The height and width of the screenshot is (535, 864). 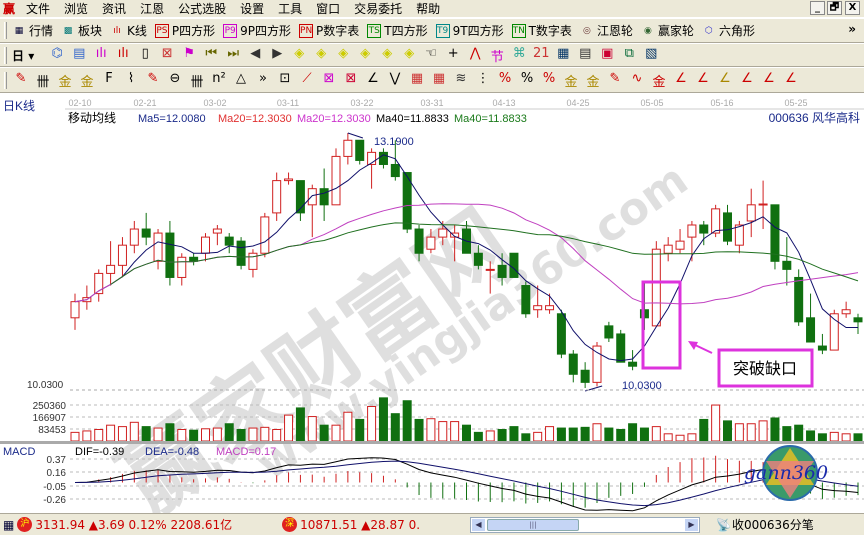 What do you see at coordinates (57, 53) in the screenshot?
I see `pattern-icon: ⌬` at bounding box center [57, 53].